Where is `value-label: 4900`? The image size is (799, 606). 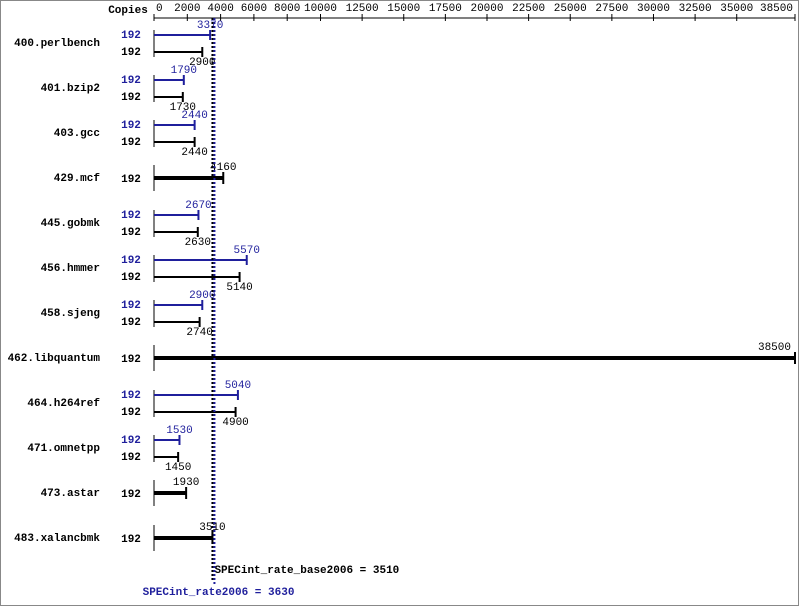 value-label: 4900 is located at coordinates (235, 423).